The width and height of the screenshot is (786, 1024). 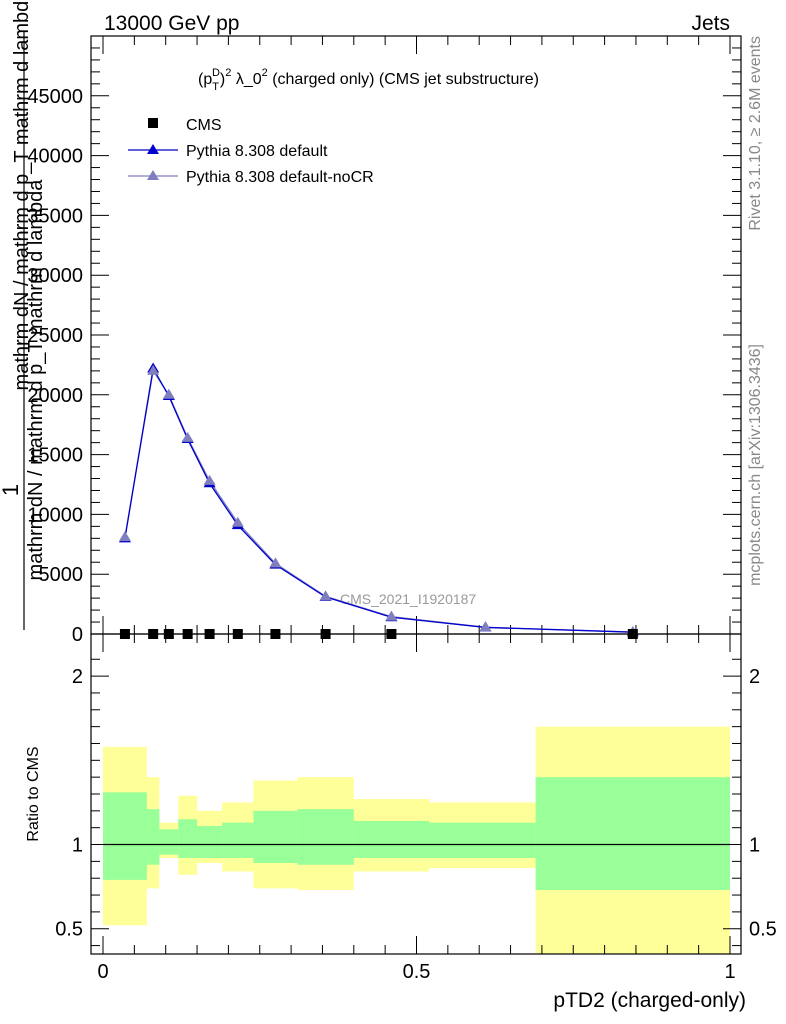 What do you see at coordinates (205, 79) in the screenshot?
I see `title-prefix: (p` at bounding box center [205, 79].